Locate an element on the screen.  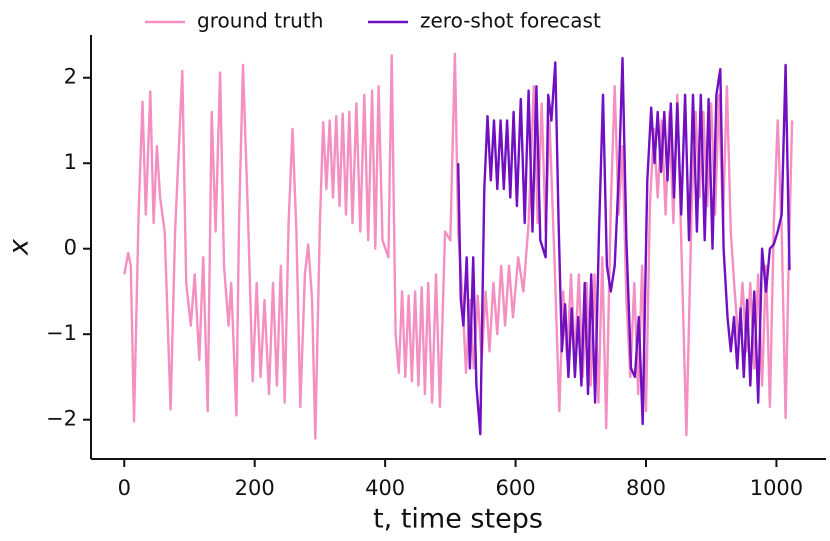
y-tick-label: 0 is located at coordinates (70, 248).